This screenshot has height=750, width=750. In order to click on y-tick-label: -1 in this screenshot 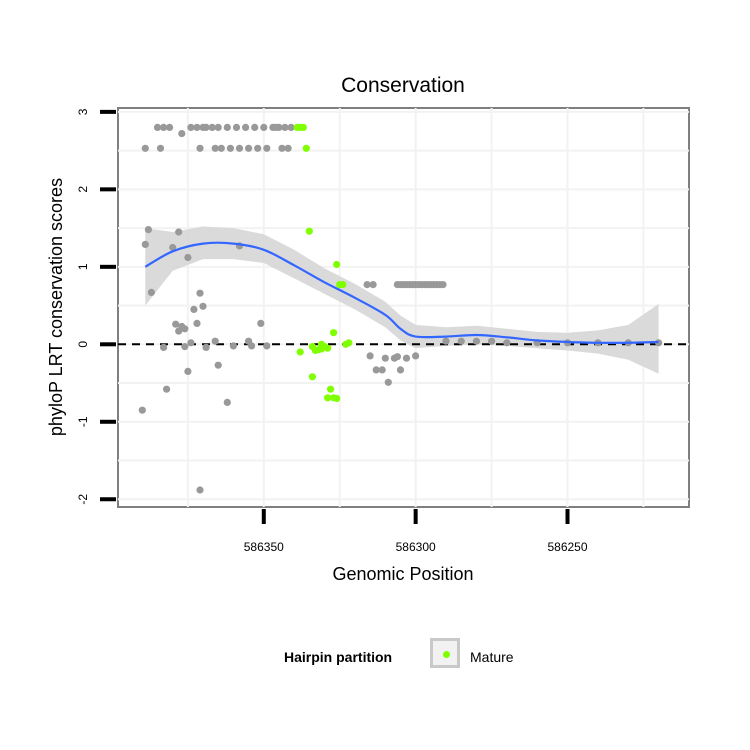, I will do `click(83, 421)`.